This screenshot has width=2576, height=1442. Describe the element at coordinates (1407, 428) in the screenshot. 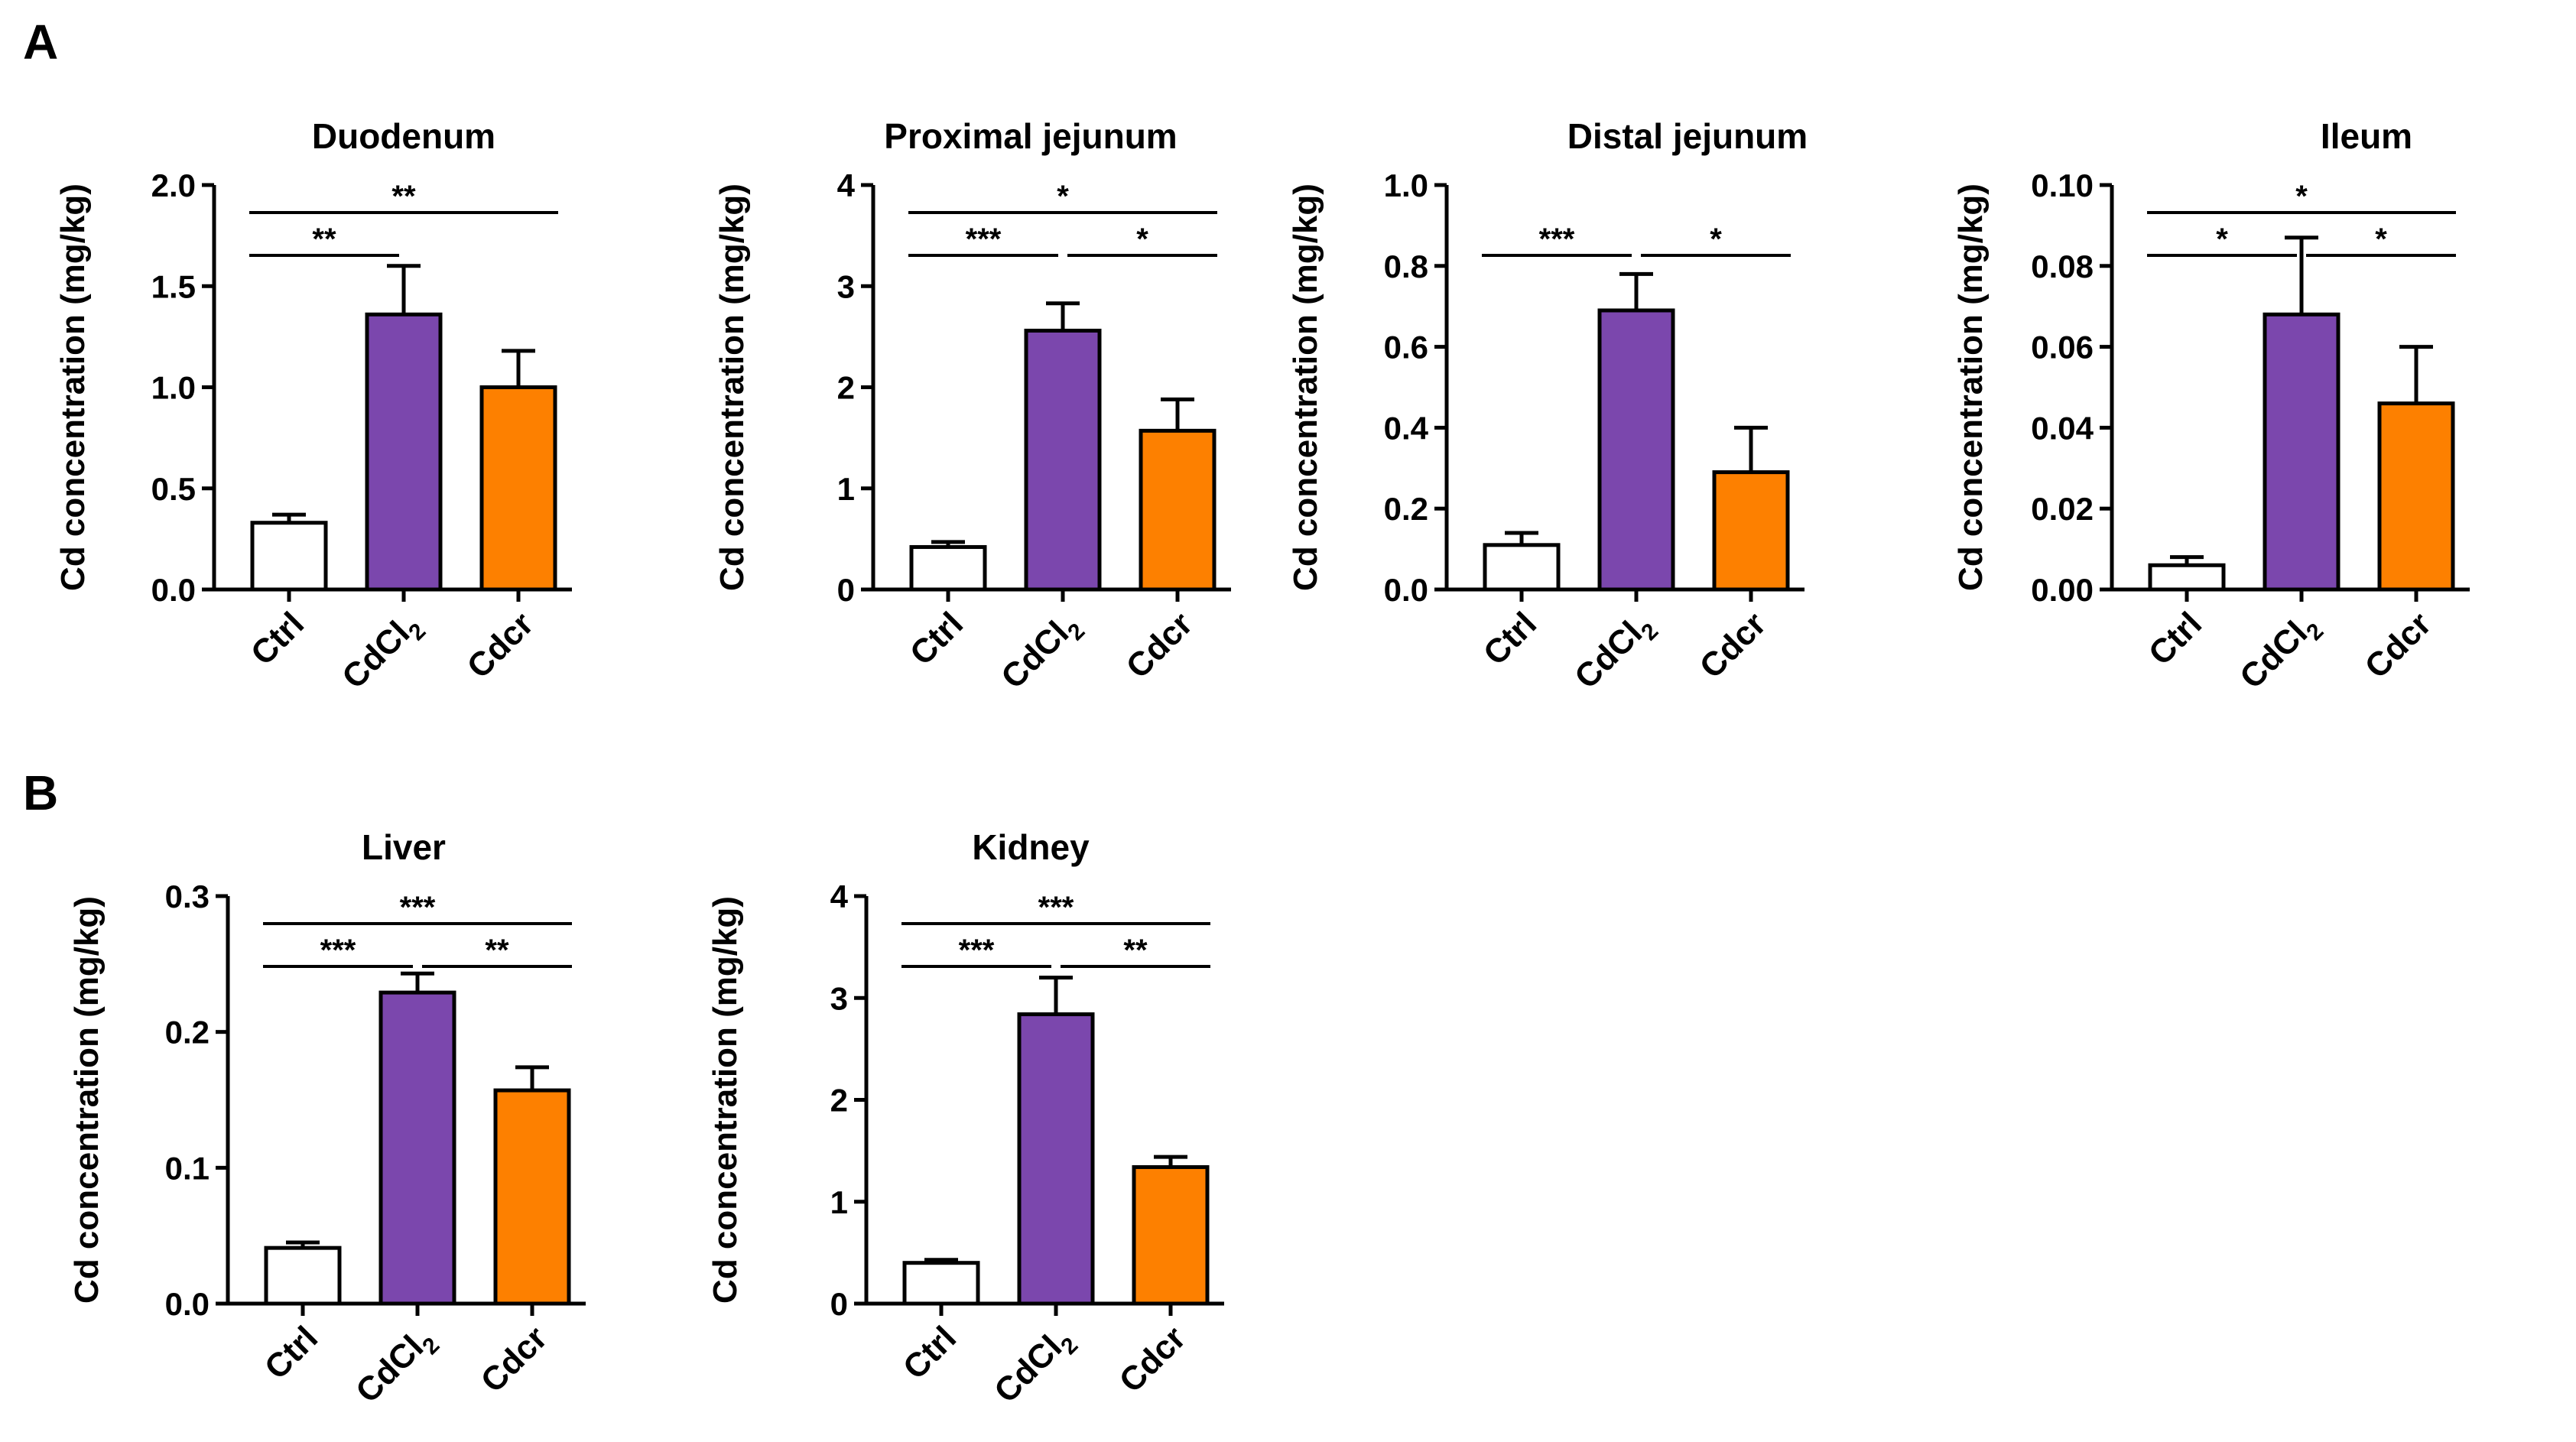

I see `y-tick-label: 0.4` at that location.